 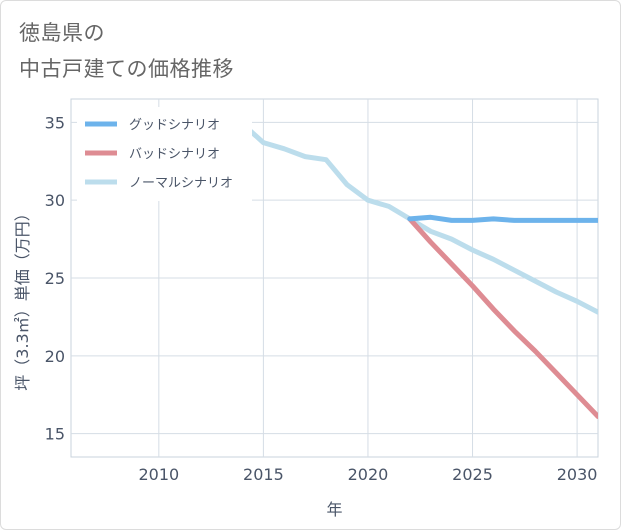 I want to click on chart-title: 徳島県の 中古戸建ての価格推移, so click(x=126, y=51).